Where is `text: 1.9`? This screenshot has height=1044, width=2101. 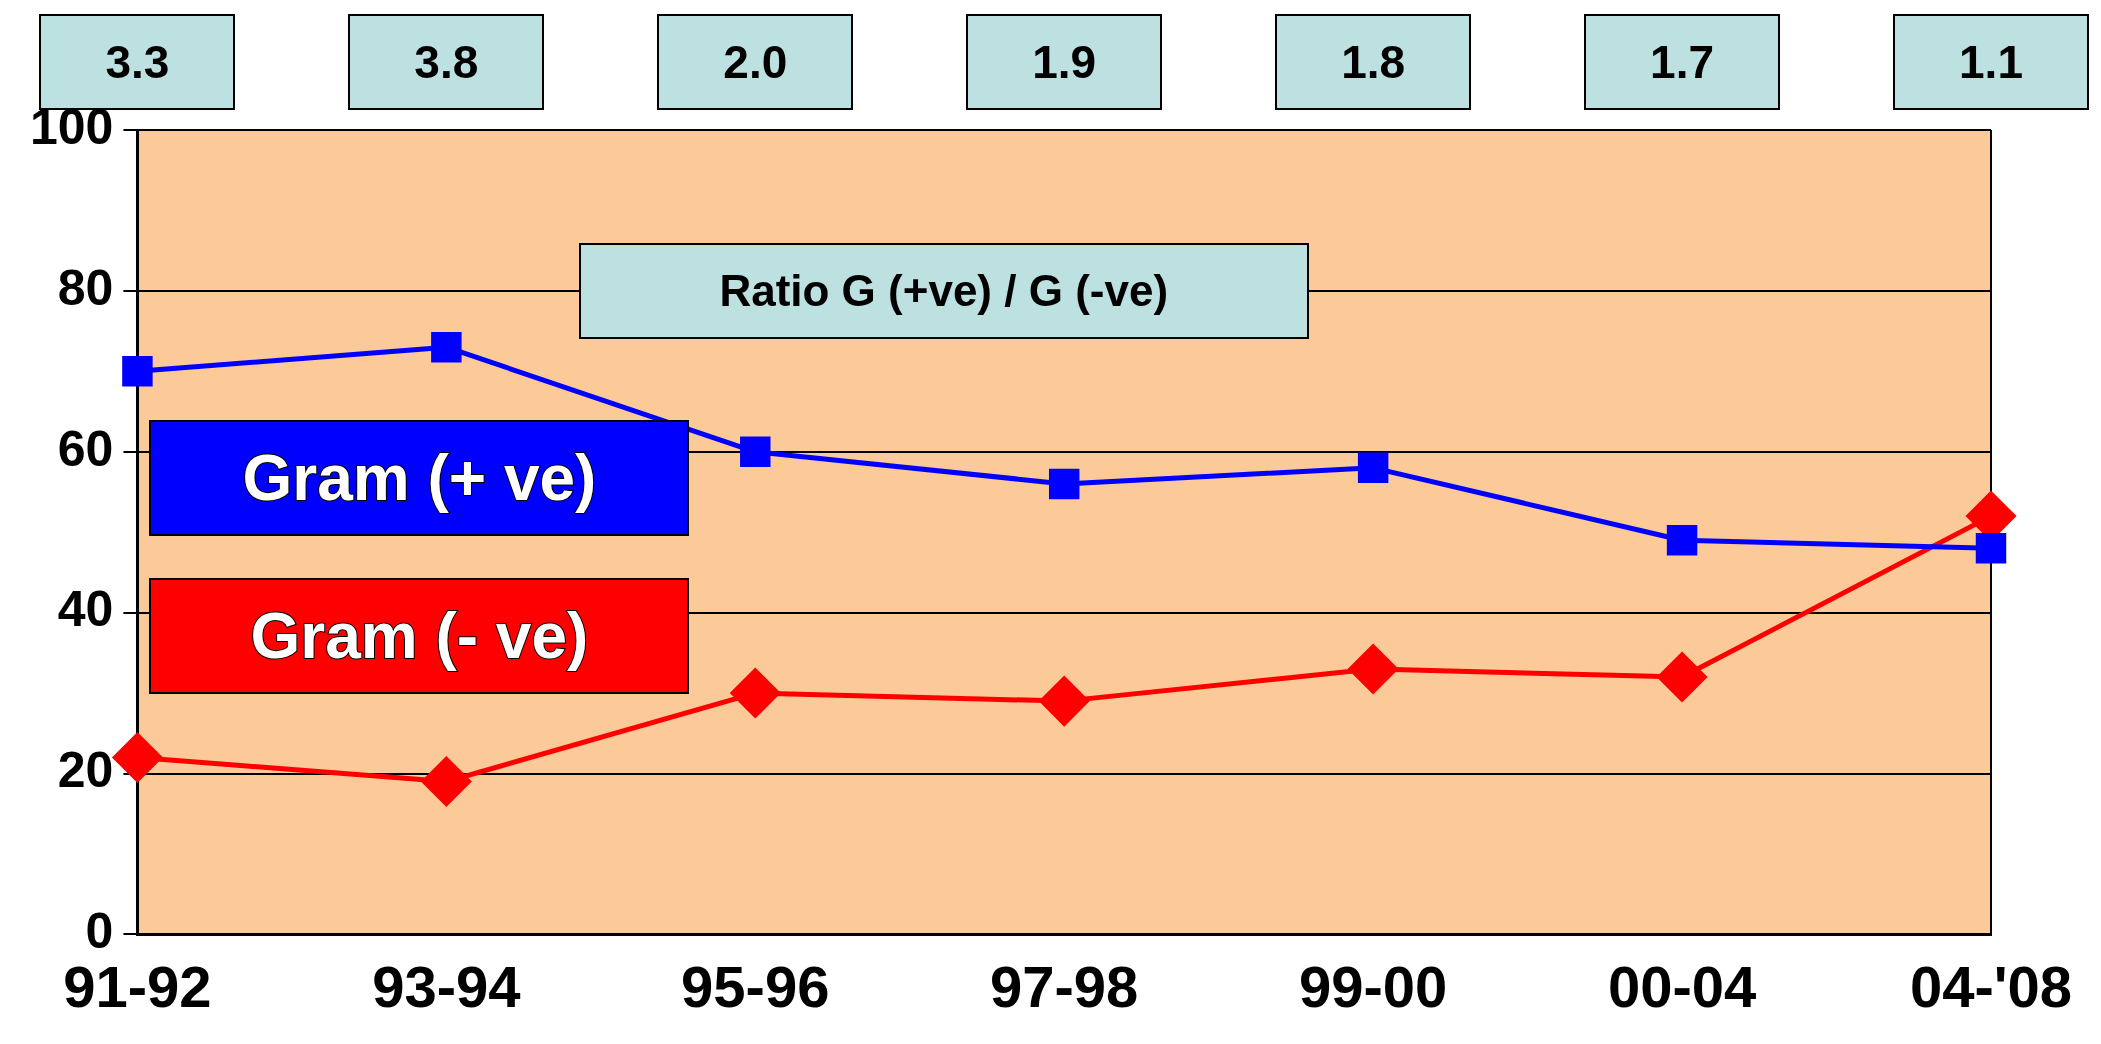
text: 1.9 is located at coordinates (1064, 62).